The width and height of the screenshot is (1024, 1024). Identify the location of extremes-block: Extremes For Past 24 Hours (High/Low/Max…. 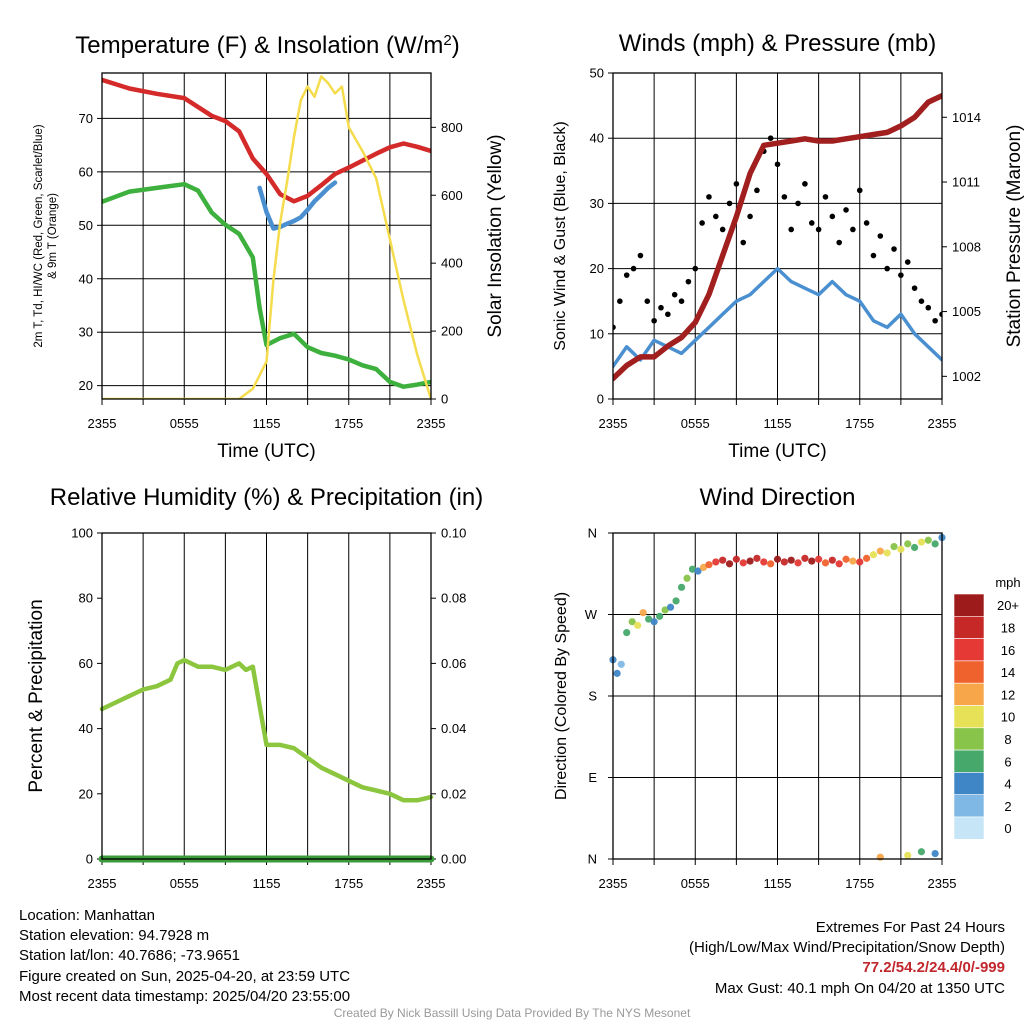
(847, 958).